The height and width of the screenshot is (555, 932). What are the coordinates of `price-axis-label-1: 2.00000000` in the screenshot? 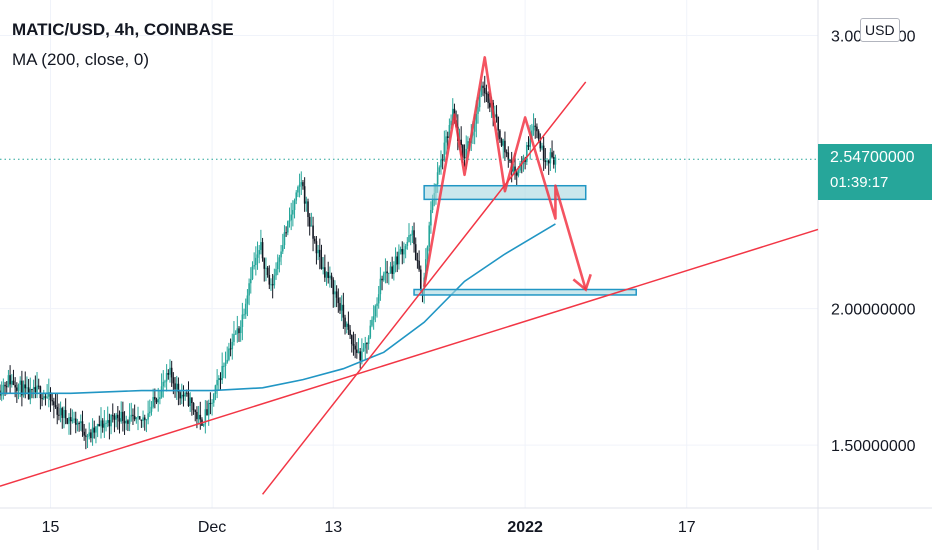 It's located at (873, 310).